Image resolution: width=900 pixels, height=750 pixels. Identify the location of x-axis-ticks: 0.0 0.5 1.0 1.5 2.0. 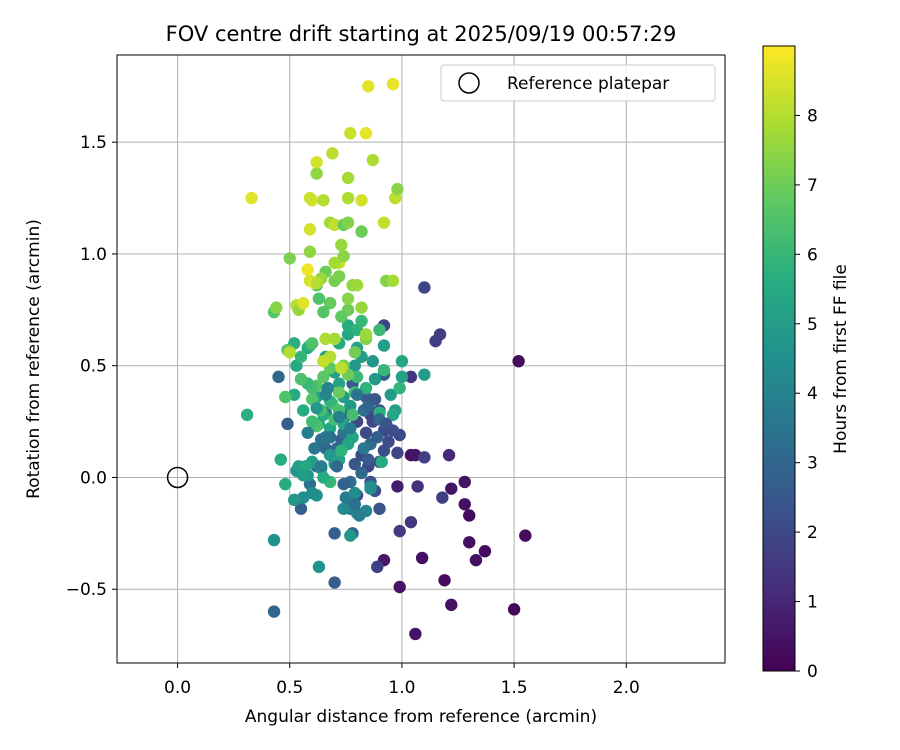
(402, 680).